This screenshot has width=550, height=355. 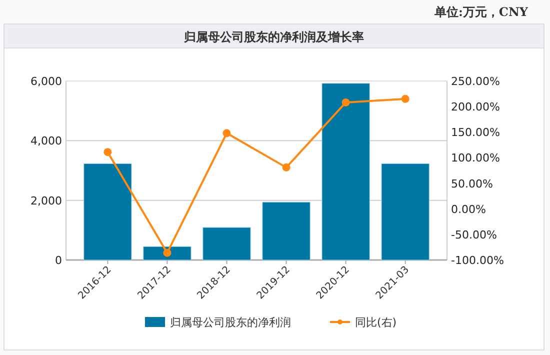 What do you see at coordinates (46, 201) in the screenshot?
I see `y-tick-label: 2,000` at bounding box center [46, 201].